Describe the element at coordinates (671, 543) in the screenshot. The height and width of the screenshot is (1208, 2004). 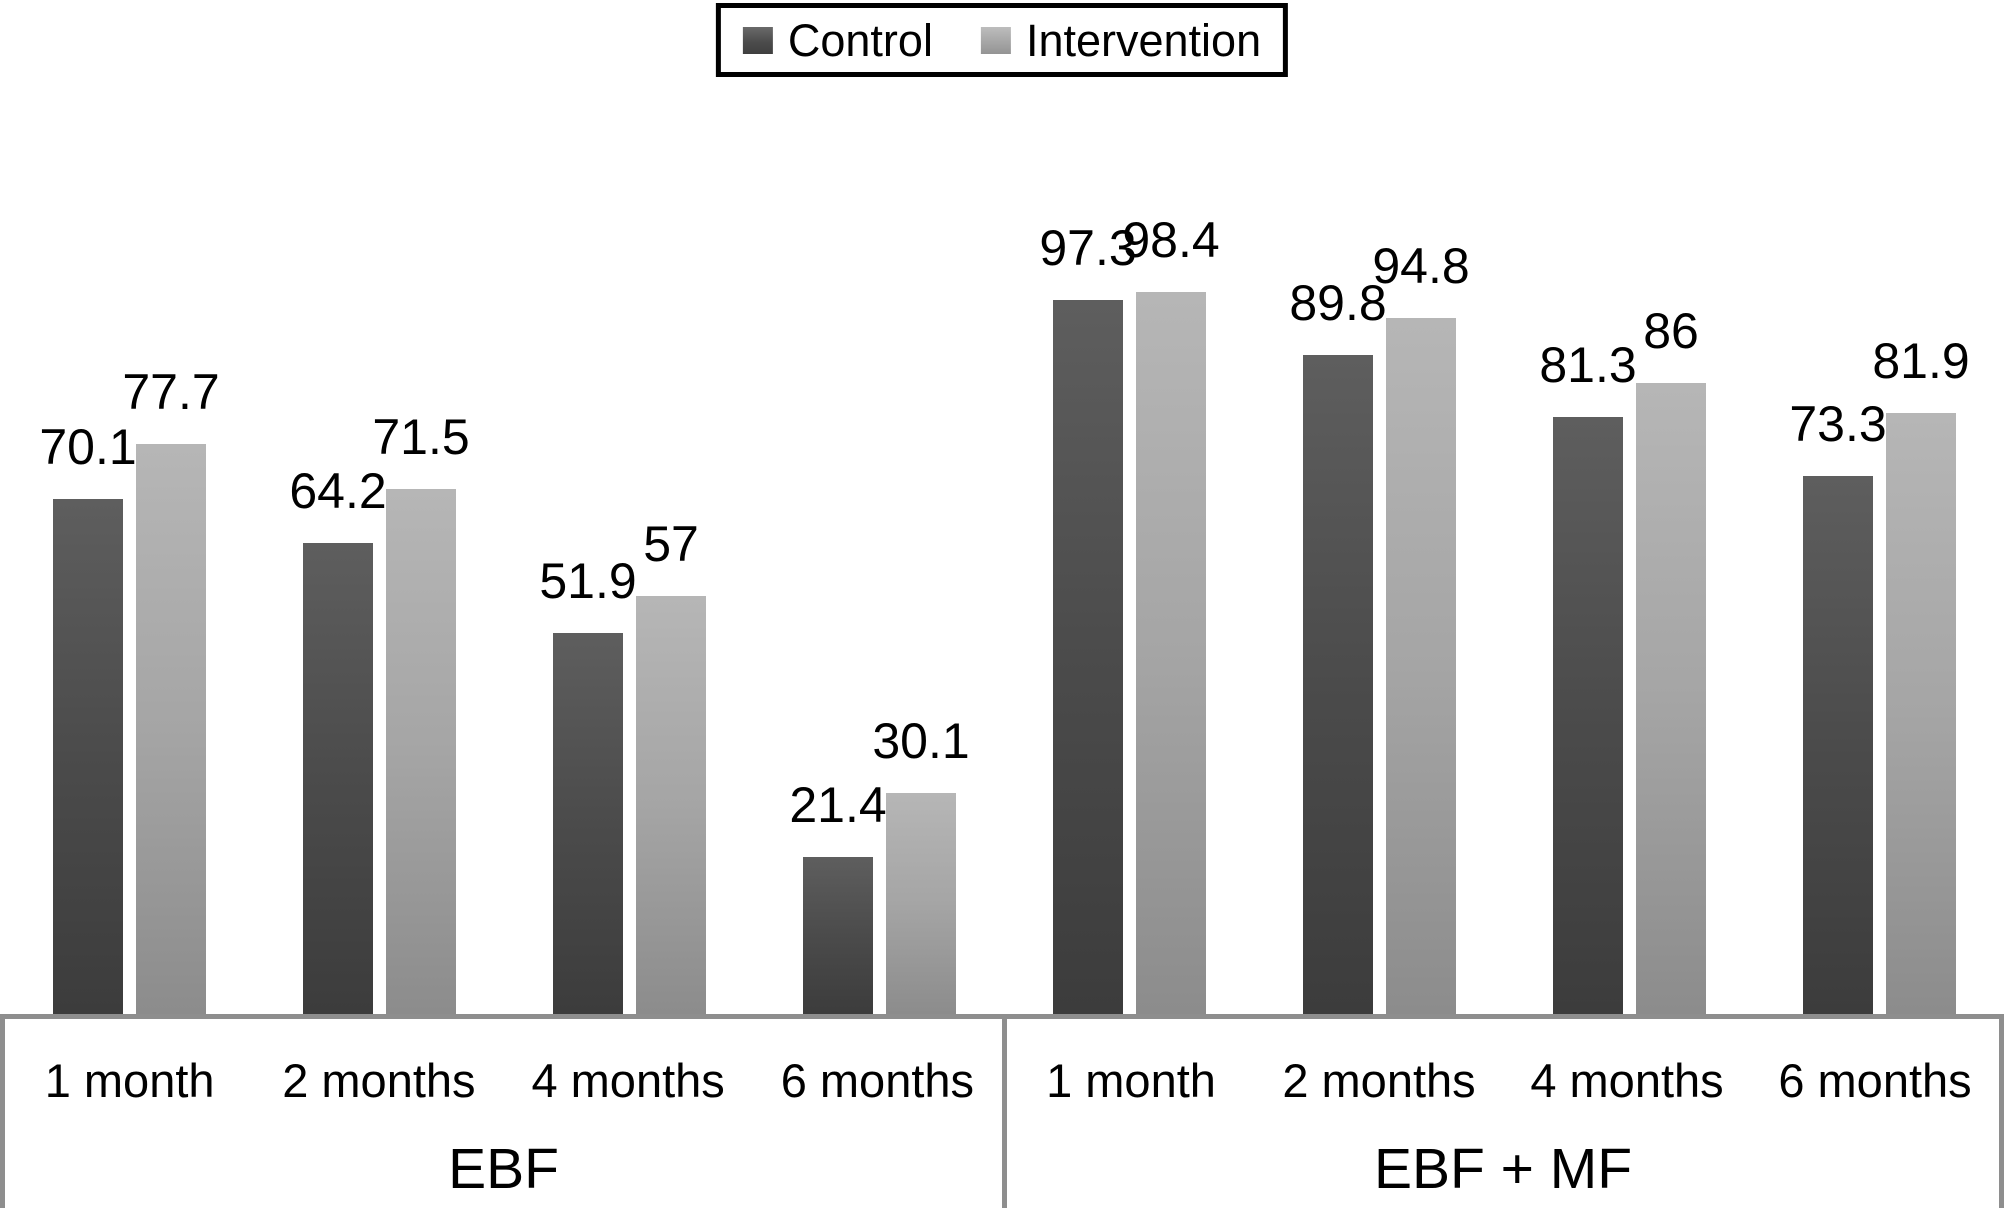
I see `value-label: 57` at that location.